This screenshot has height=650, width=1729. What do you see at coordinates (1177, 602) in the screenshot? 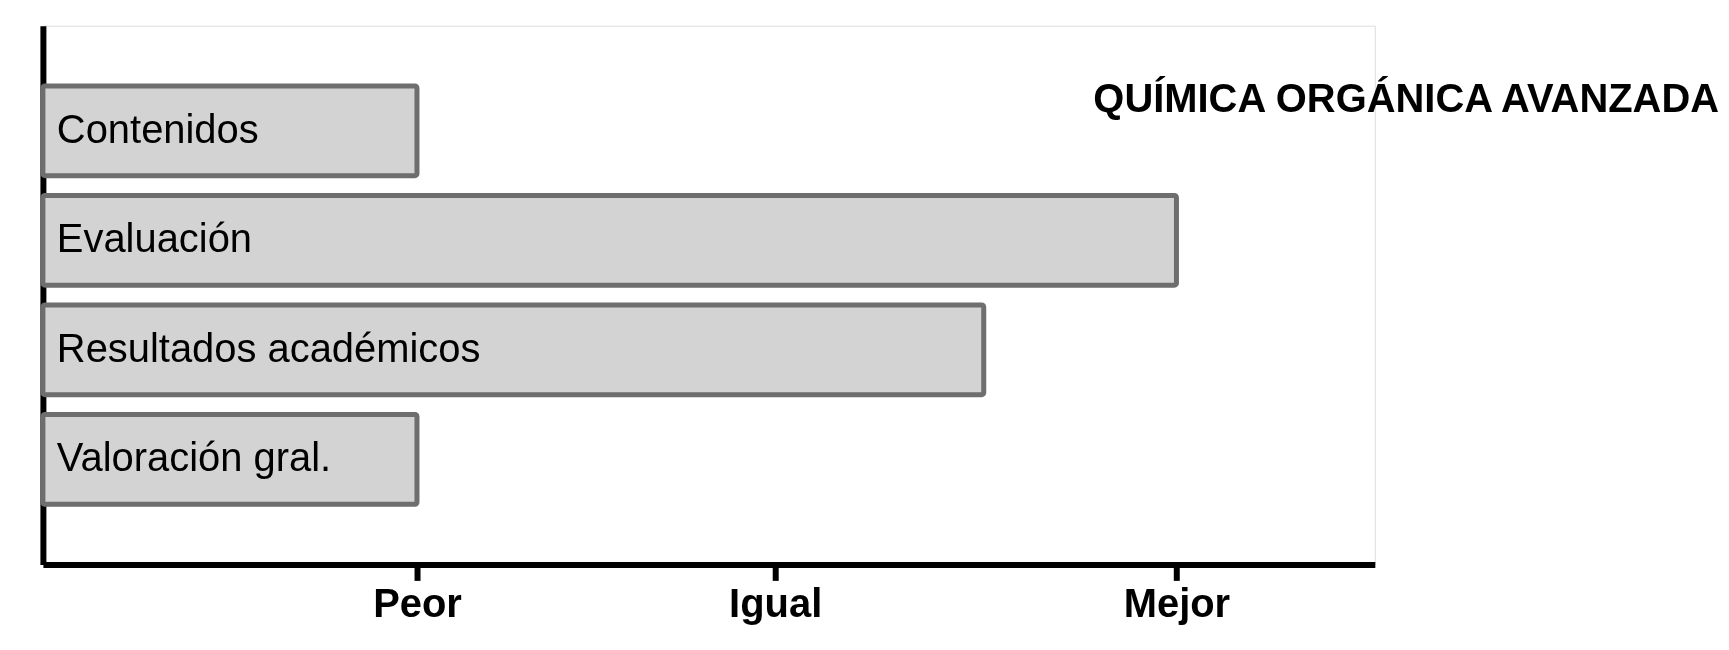
I see `text: Mejor` at bounding box center [1177, 602].